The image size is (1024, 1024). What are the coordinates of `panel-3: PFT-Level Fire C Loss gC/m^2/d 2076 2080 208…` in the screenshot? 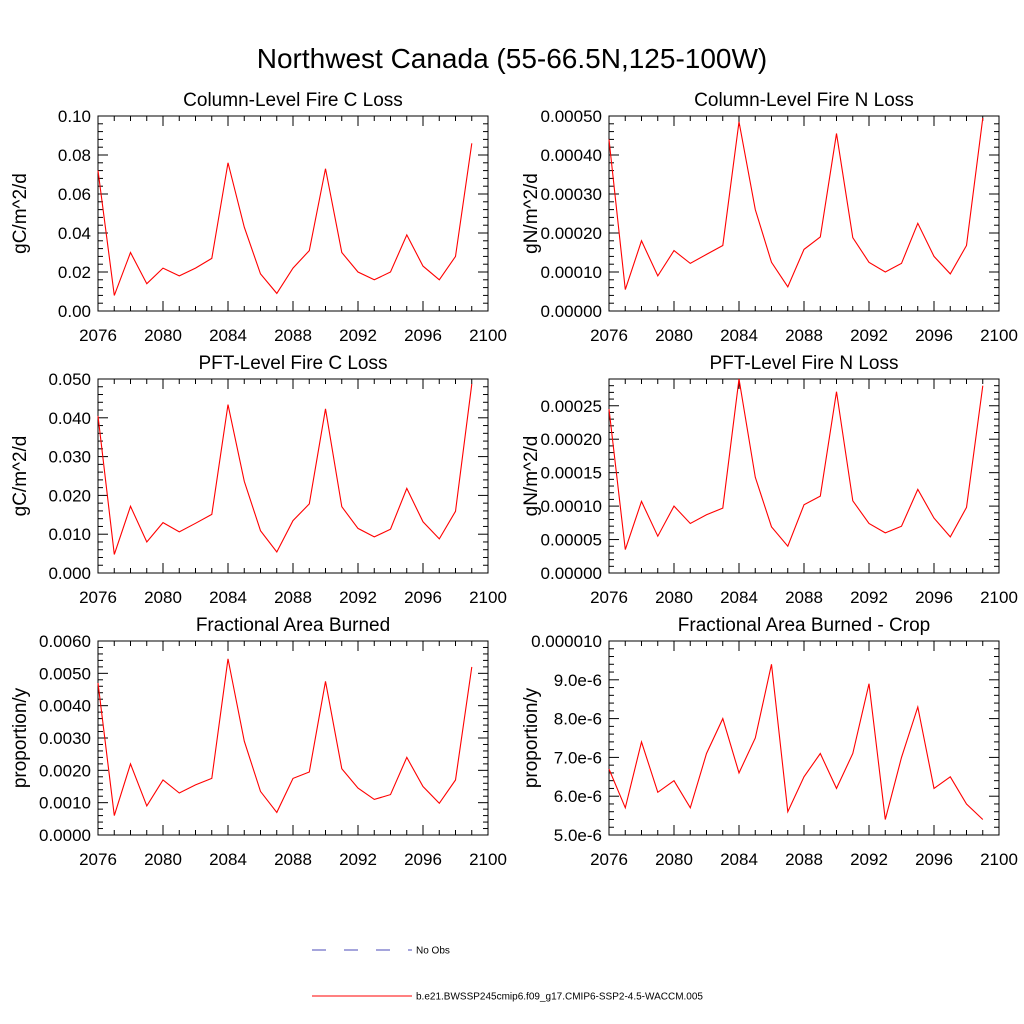 It's located at (258, 480).